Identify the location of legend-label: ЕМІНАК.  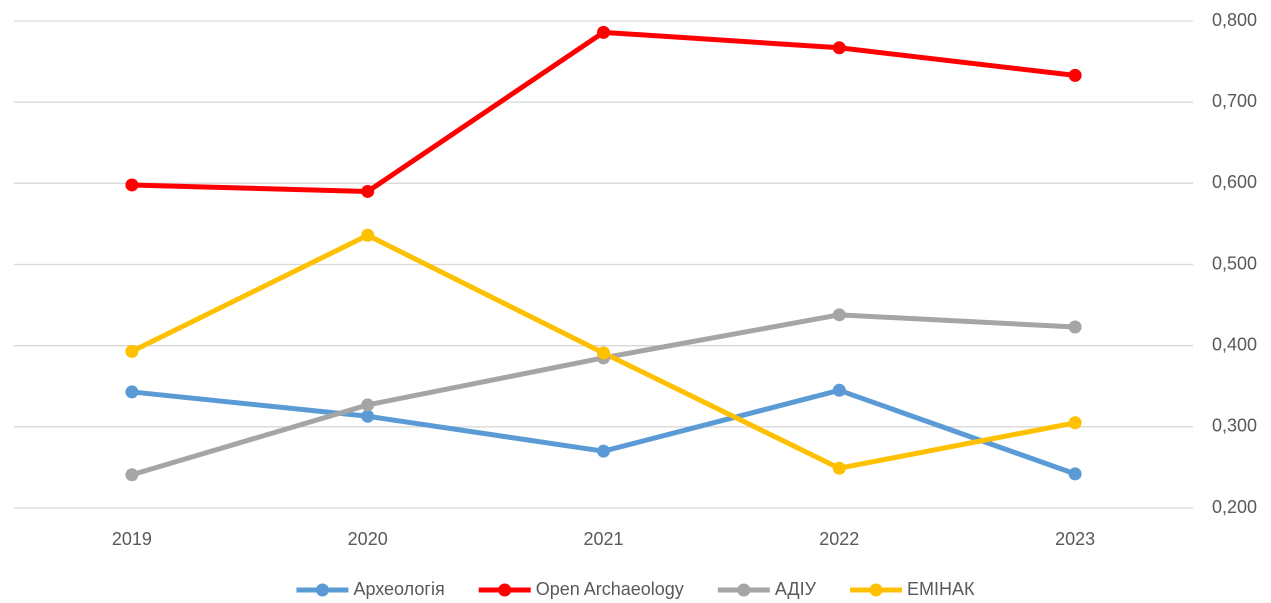
(941, 589).